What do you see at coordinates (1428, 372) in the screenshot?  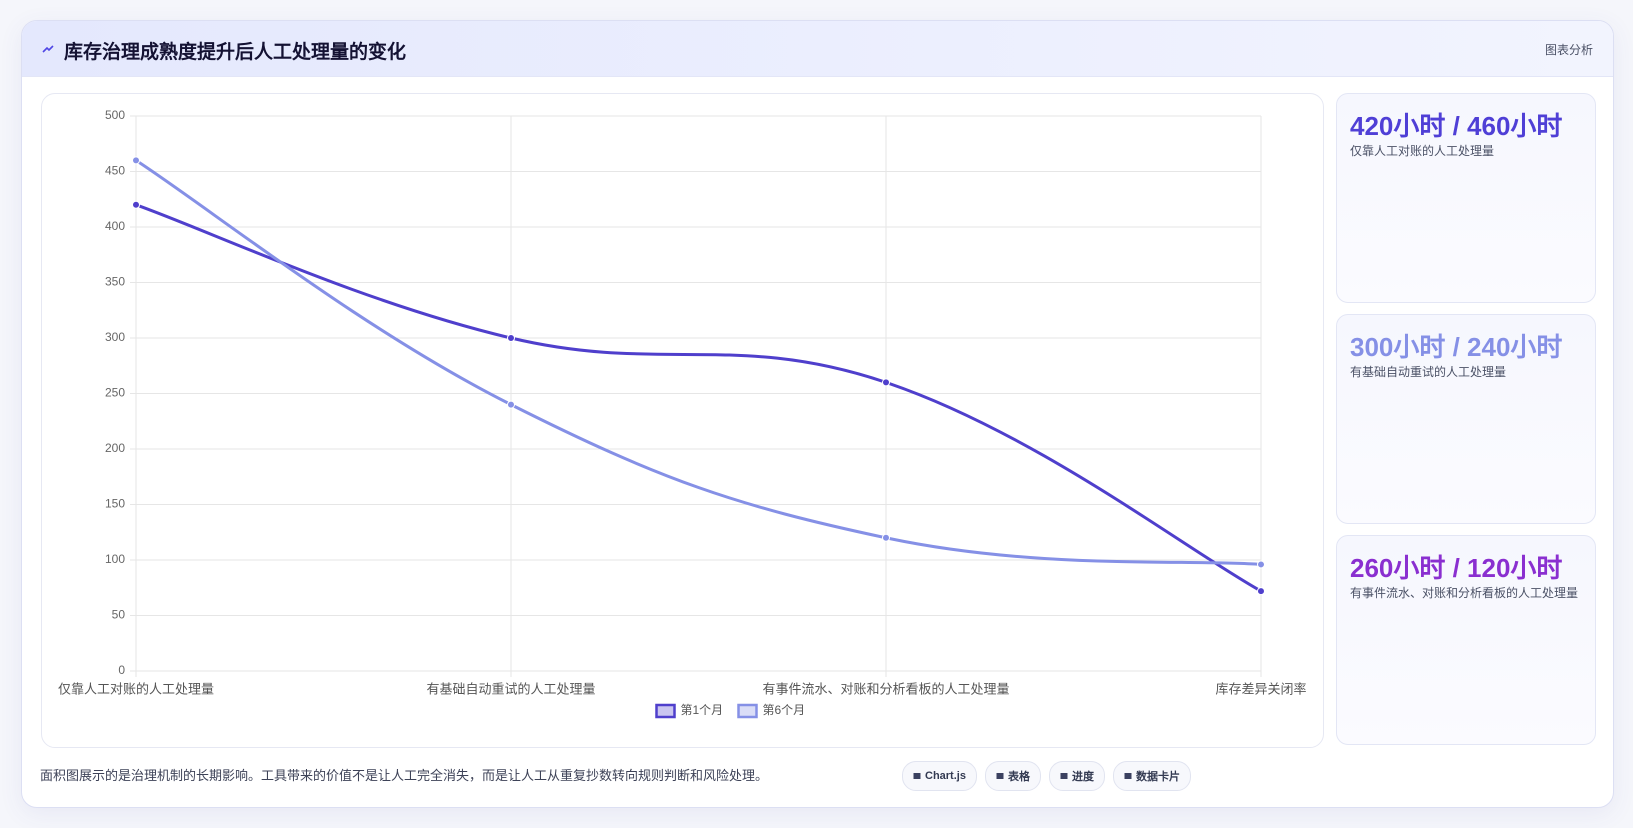 I see `stat-caption: 有基础自动重试的人工处理量` at bounding box center [1428, 372].